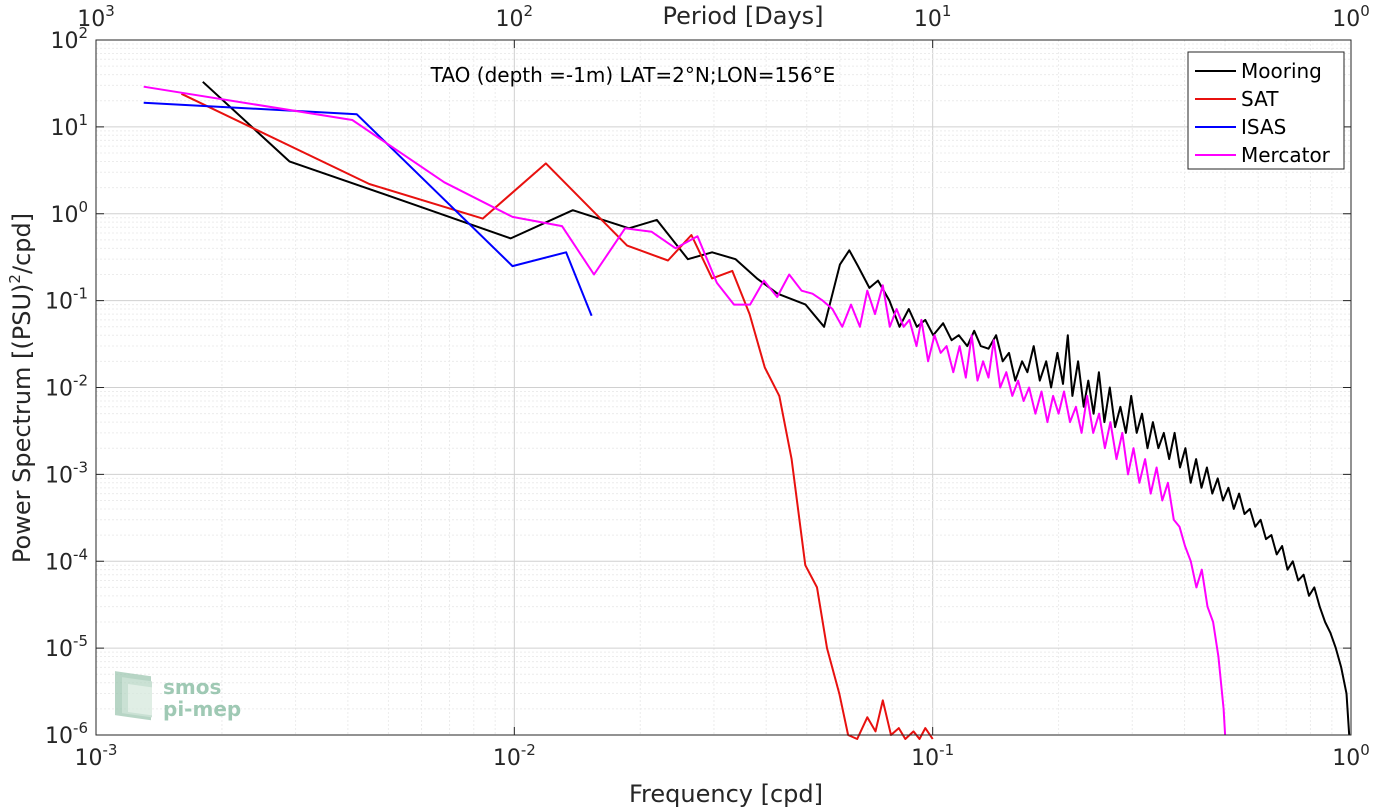 Image resolution: width=1377 pixels, height=809 pixels. What do you see at coordinates (1351, 17) in the screenshot?
I see `x2-tick-label: 10⁰` at bounding box center [1351, 17].